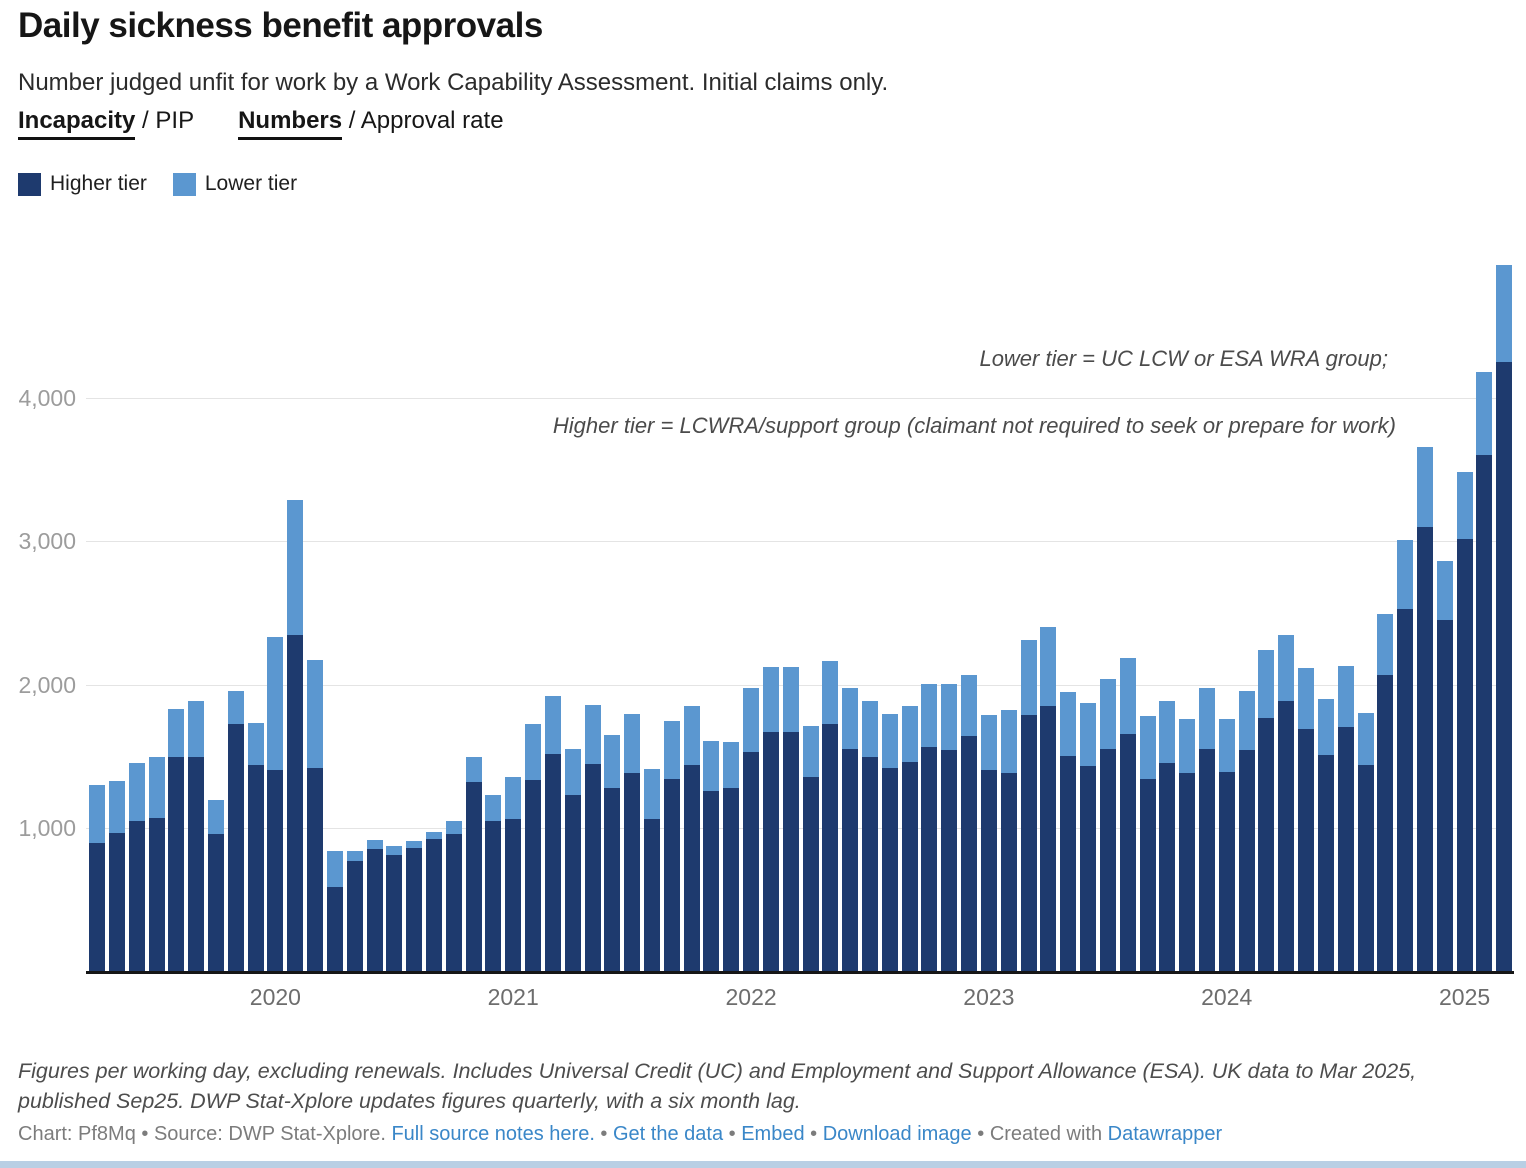  I want to click on bar-sep-2020, so click(433, 902).